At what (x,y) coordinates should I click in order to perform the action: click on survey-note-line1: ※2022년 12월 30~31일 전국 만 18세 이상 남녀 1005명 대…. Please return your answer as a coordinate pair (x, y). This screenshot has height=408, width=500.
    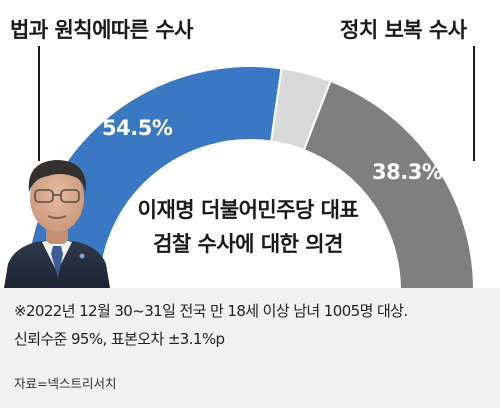
    Looking at the image, I should click on (211, 311).